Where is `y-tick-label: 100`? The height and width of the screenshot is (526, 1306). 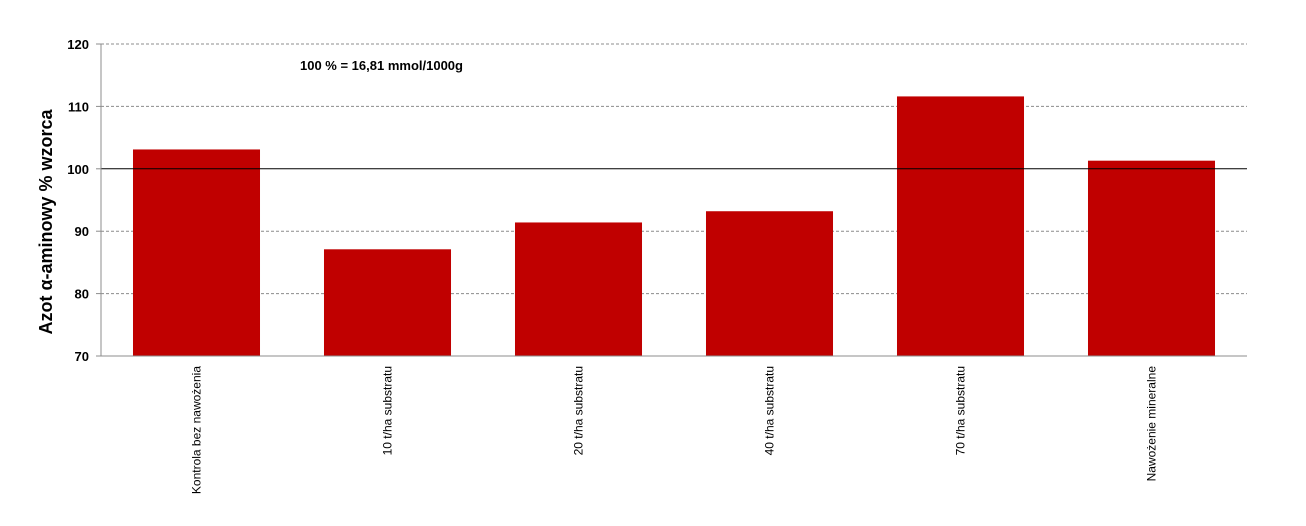
y-tick-label: 100 is located at coordinates (78, 169).